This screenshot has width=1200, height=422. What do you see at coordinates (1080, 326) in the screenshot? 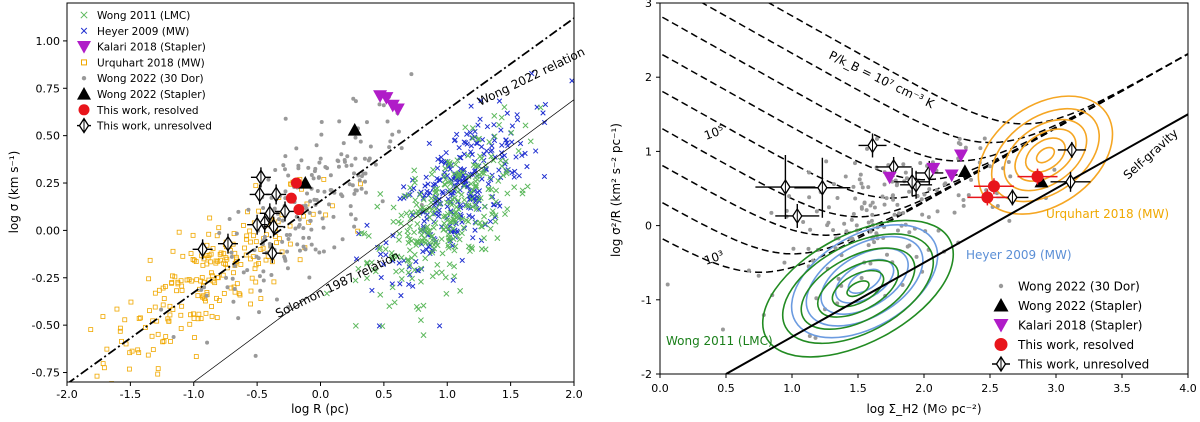
I see `right-legend-label: Kalari 2018 (Stapler)` at bounding box center [1080, 326].